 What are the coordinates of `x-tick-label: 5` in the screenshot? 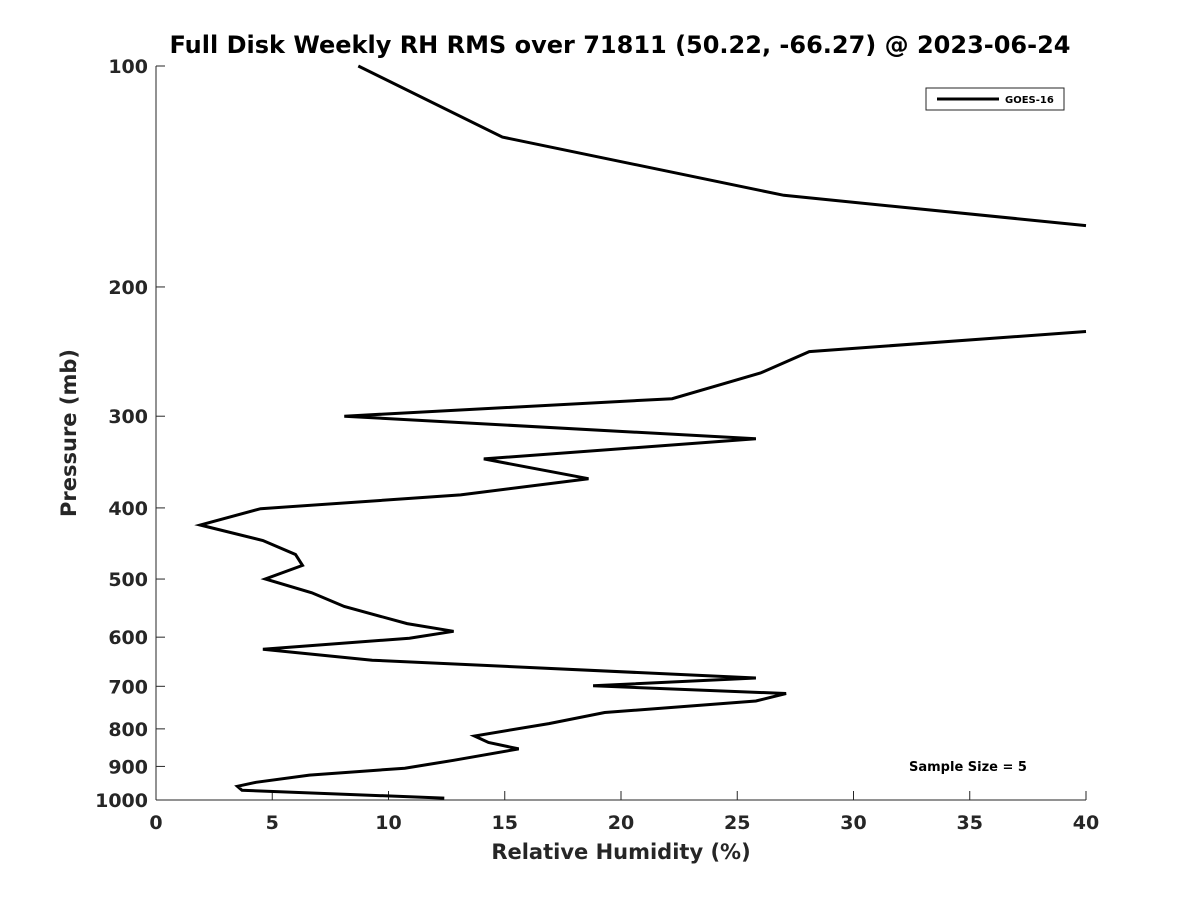 It's located at (272, 823).